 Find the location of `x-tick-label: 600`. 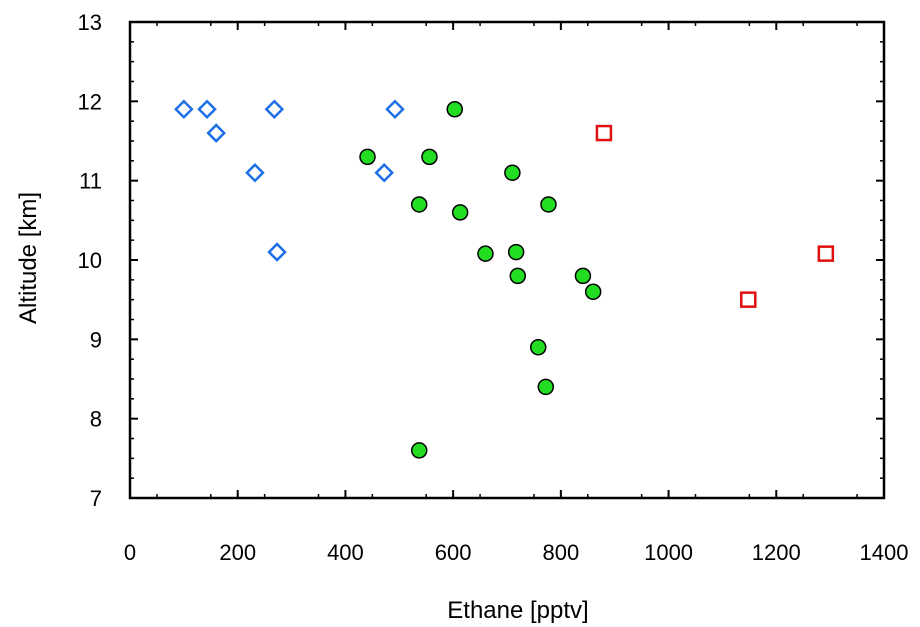

x-tick-label: 600 is located at coordinates (453, 552).